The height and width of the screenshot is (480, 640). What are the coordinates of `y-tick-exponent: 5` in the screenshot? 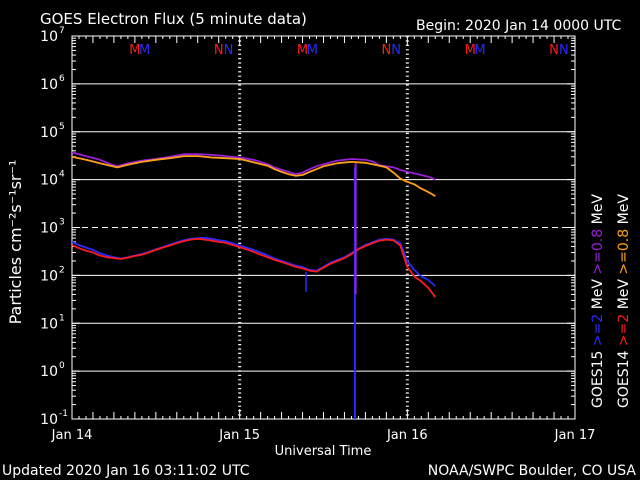 It's located at (62, 127).